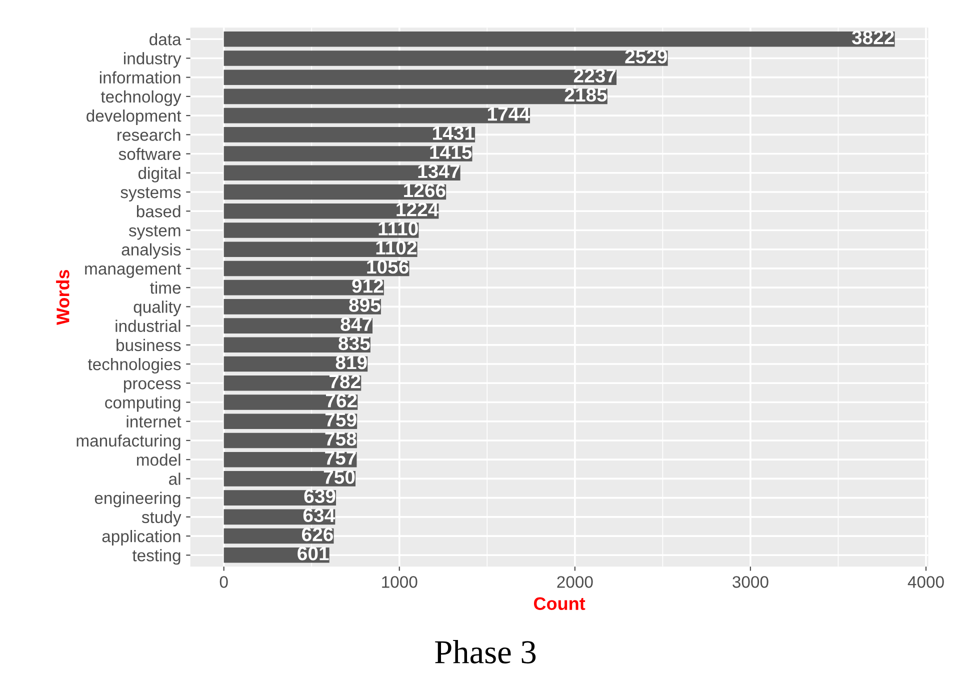 This screenshot has height=691, width=971. I want to click on data-label: 835, so click(354, 343).